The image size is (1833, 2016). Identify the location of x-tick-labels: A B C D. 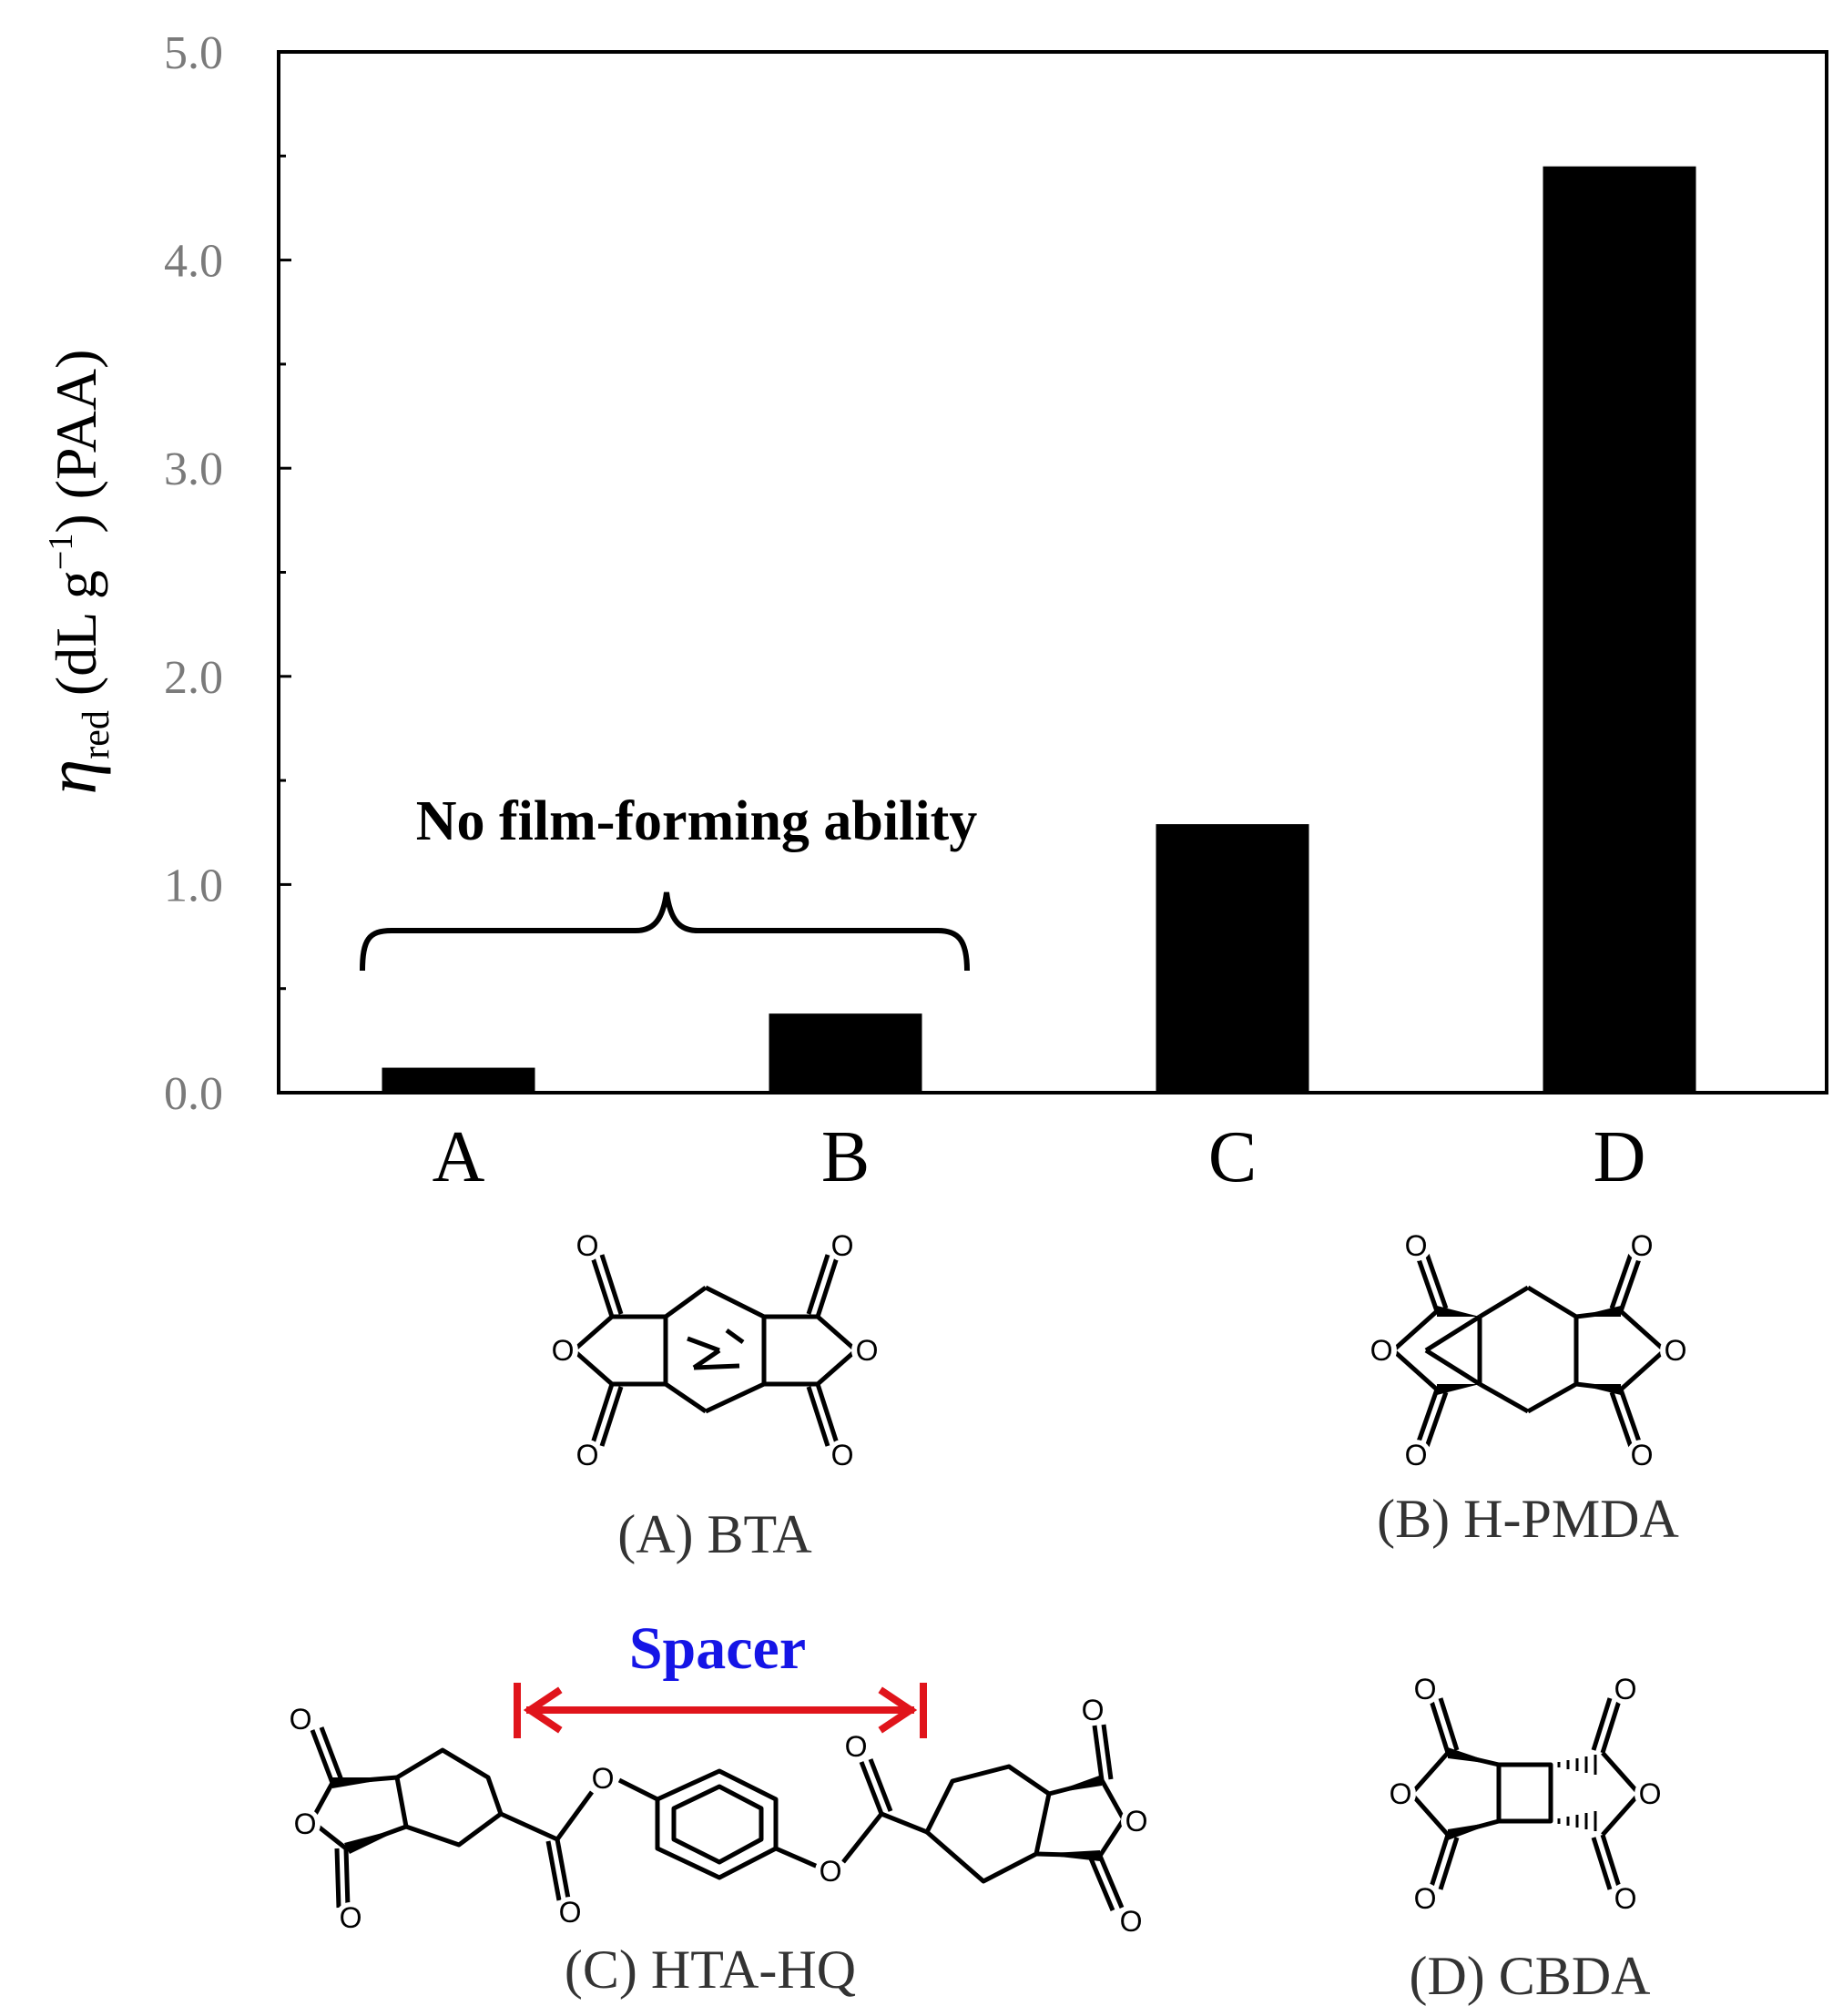
(1040, 1157).